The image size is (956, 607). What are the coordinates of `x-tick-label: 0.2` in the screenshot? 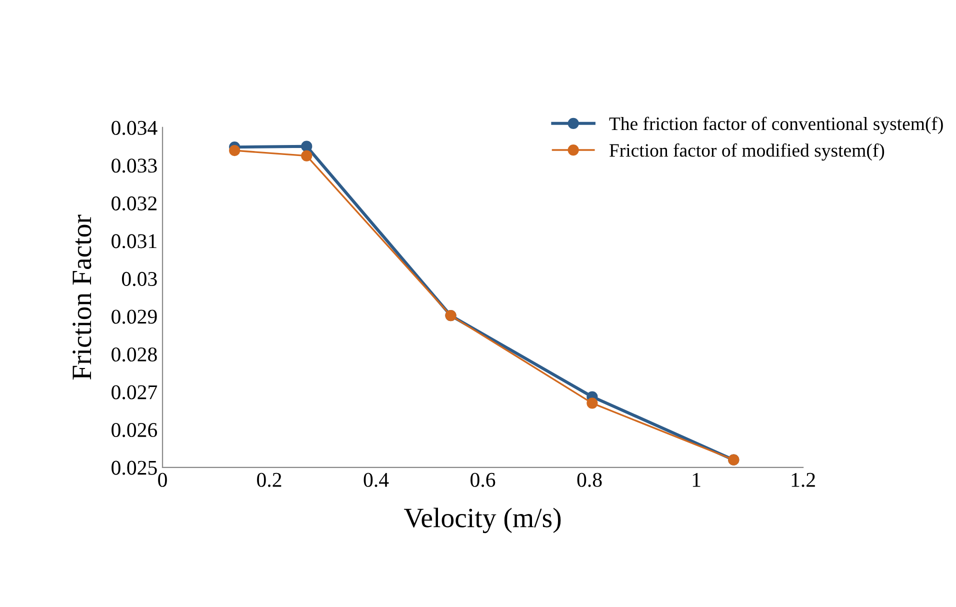 It's located at (269, 480).